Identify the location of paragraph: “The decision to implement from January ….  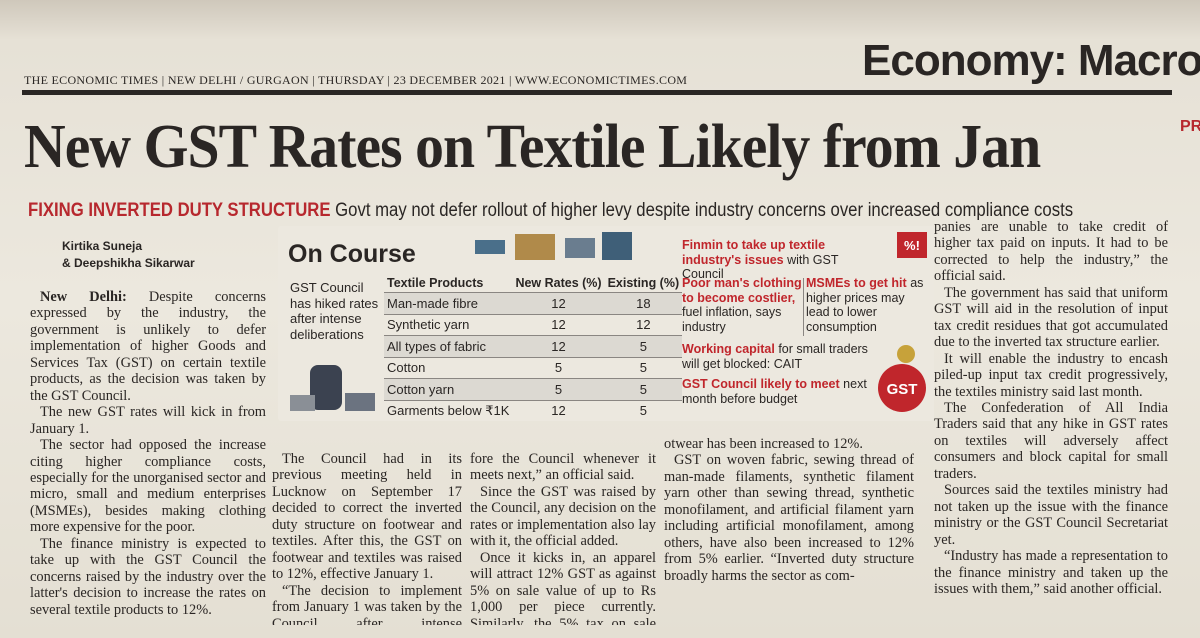
(367, 604).